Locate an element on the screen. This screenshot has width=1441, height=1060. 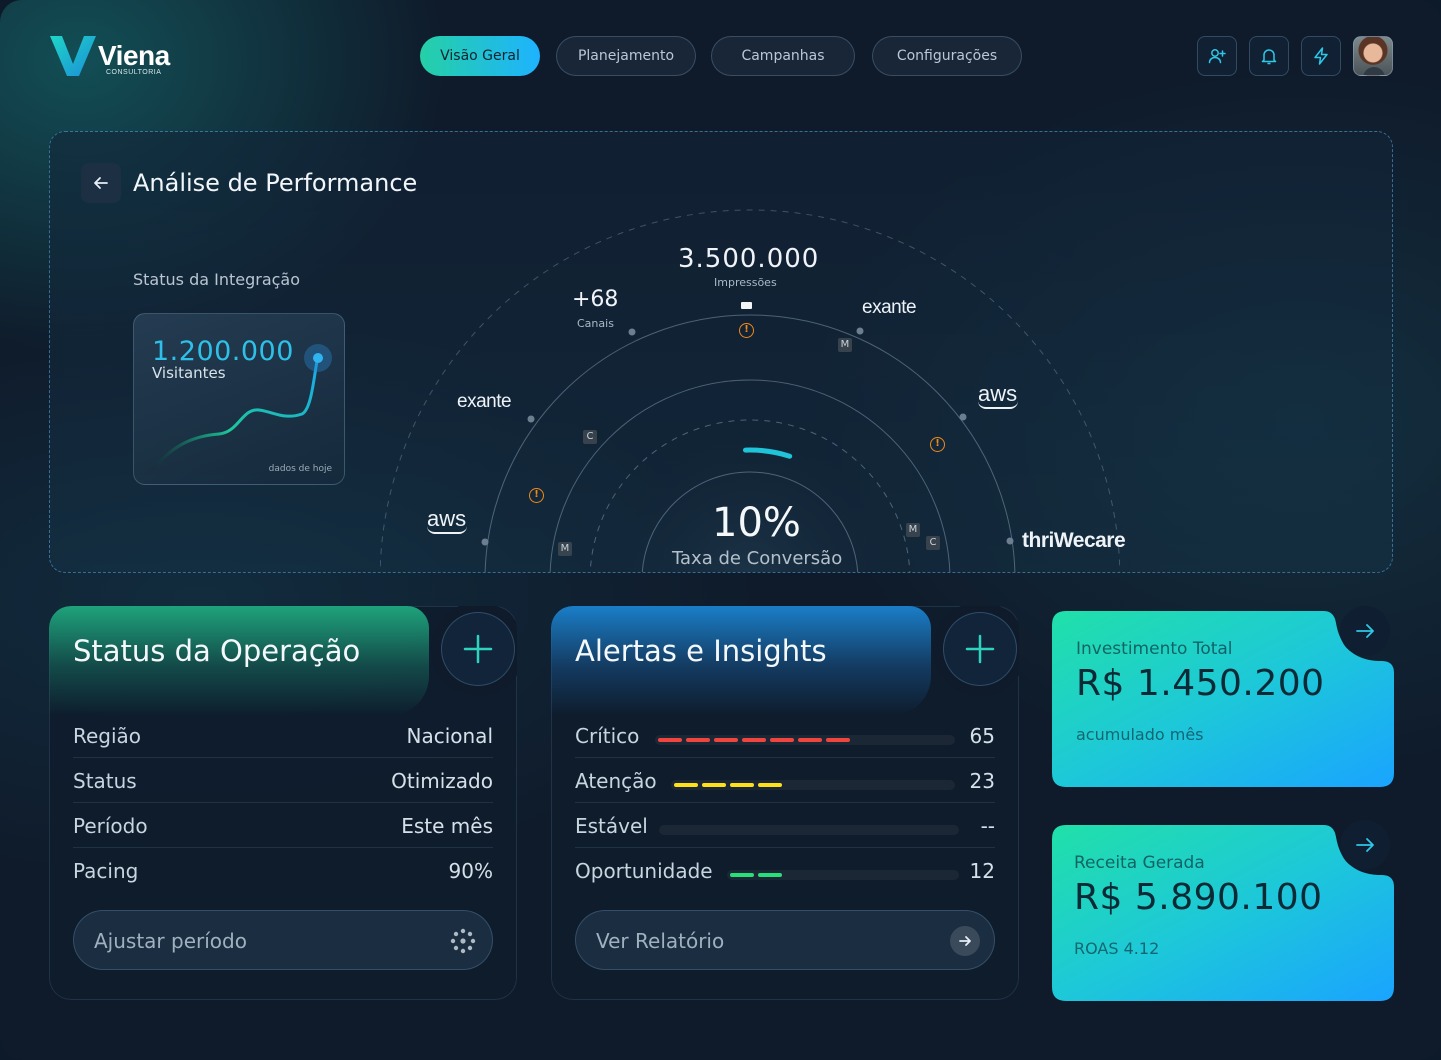
revenue-card-shape is located at coordinates (1223, 913).